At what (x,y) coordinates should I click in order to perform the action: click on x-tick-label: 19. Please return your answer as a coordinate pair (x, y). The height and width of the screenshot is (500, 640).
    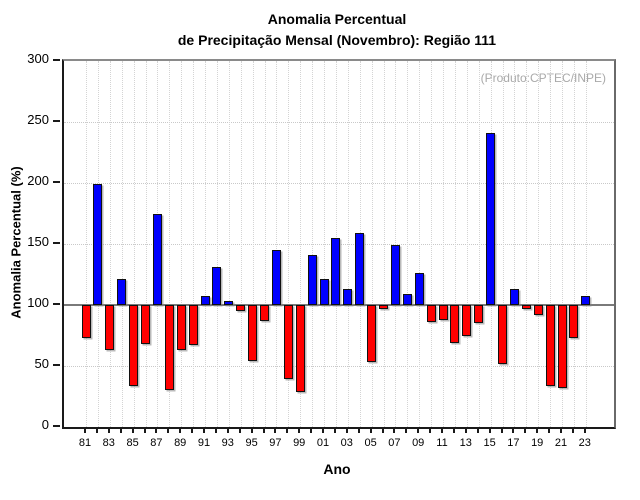
    Looking at the image, I should click on (537, 443).